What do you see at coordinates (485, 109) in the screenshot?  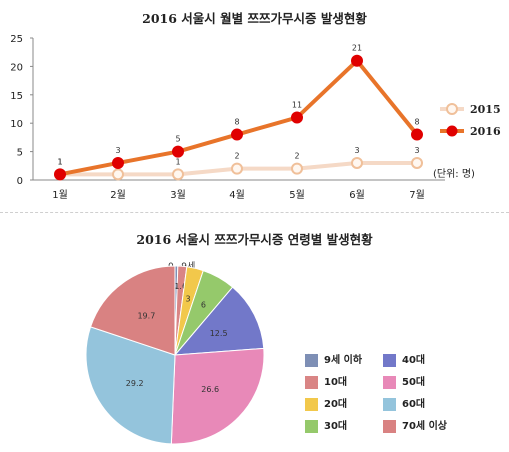 I see `legend-2015-label: 2015` at bounding box center [485, 109].